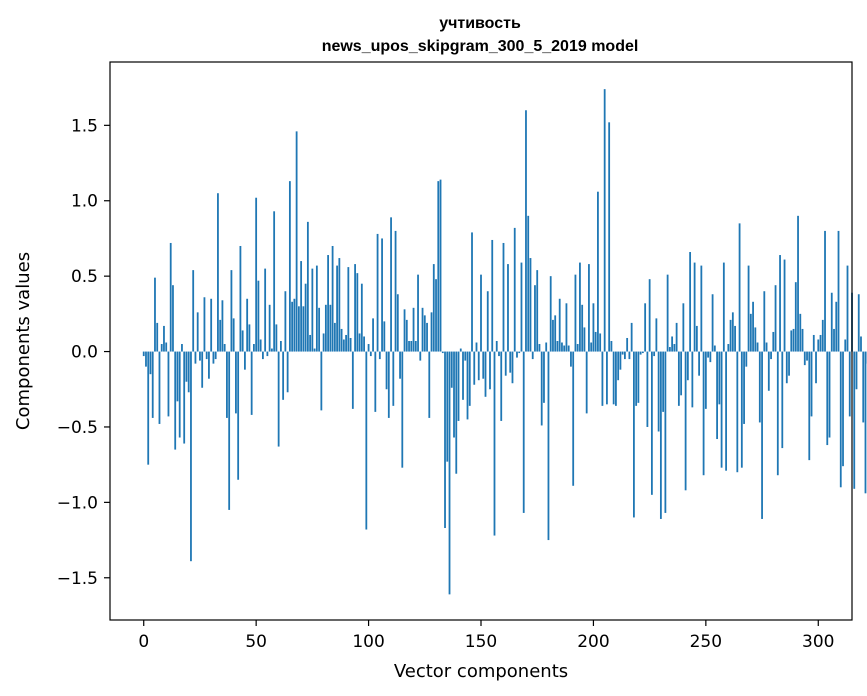 This screenshot has width=867, height=696. Describe the element at coordinates (84, 277) in the screenshot. I see `y-tick-label: 0.5` at that location.